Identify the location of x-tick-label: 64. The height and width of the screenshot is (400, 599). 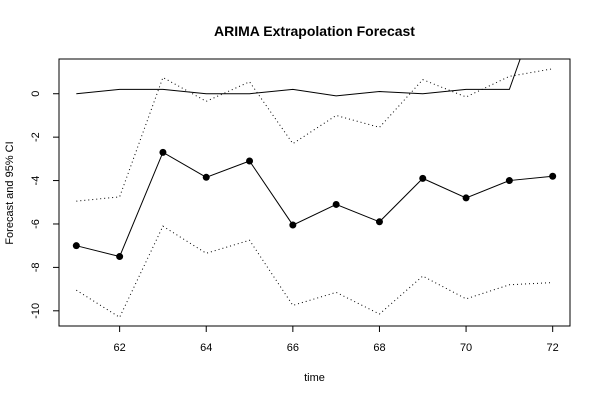
(206, 348).